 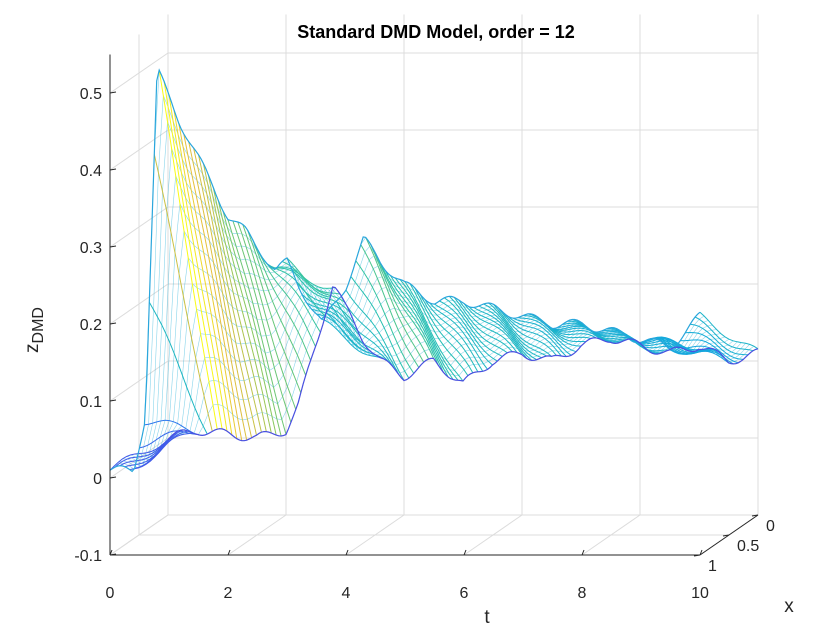 What do you see at coordinates (700, 593) in the screenshot?
I see `t-tick-label: 10` at bounding box center [700, 593].